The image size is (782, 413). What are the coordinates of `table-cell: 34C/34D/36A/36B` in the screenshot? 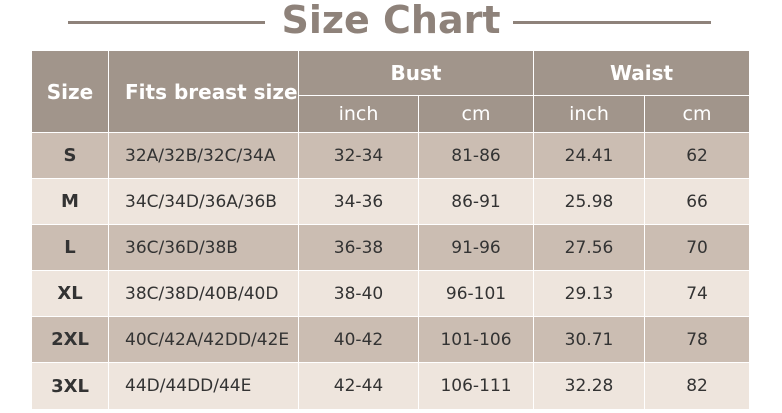 It's located at (203, 201).